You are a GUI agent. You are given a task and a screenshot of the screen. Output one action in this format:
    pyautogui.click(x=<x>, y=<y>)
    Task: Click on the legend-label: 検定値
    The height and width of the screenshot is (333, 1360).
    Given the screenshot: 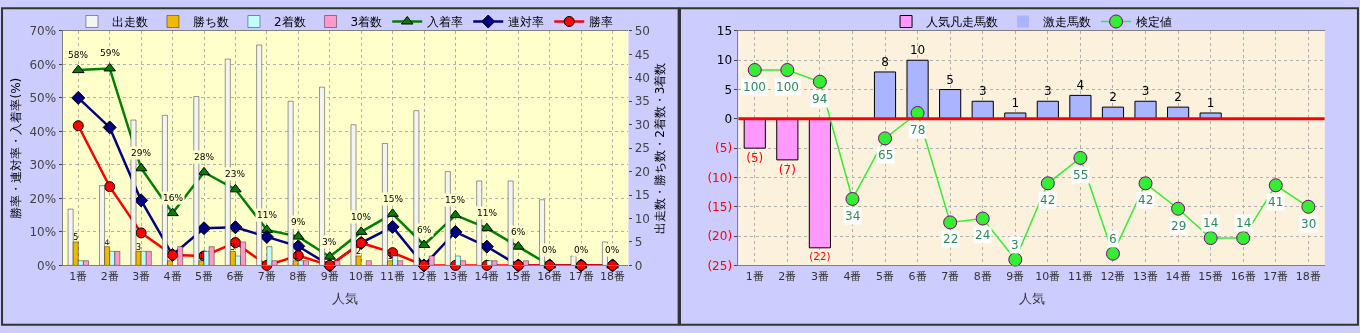 What is the action you would take?
    pyautogui.click(x=1154, y=22)
    